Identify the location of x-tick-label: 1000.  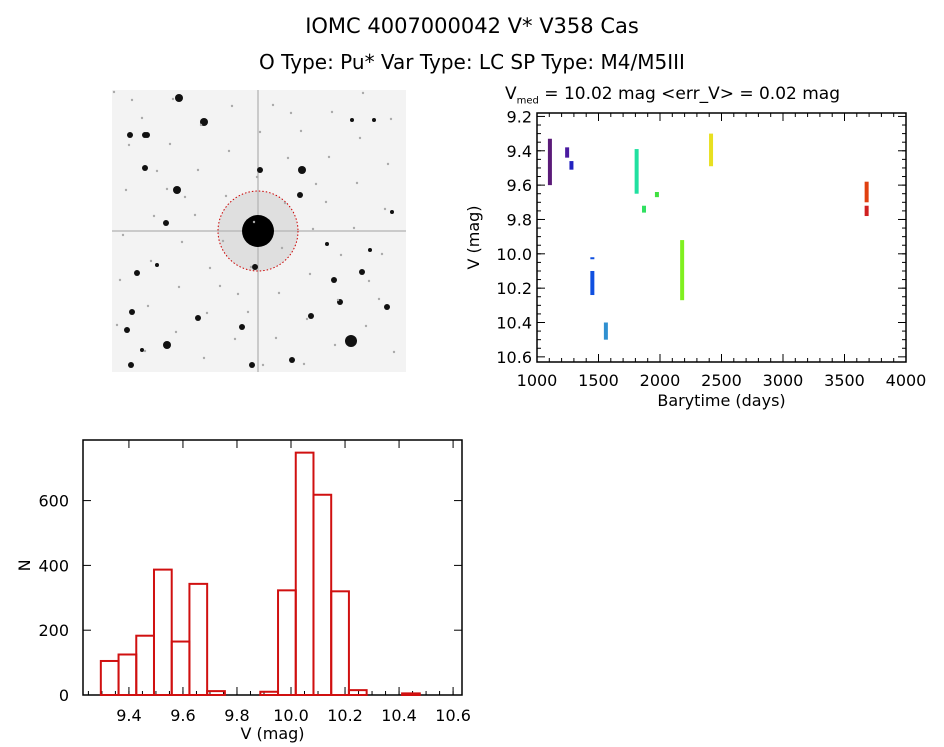
(537, 380).